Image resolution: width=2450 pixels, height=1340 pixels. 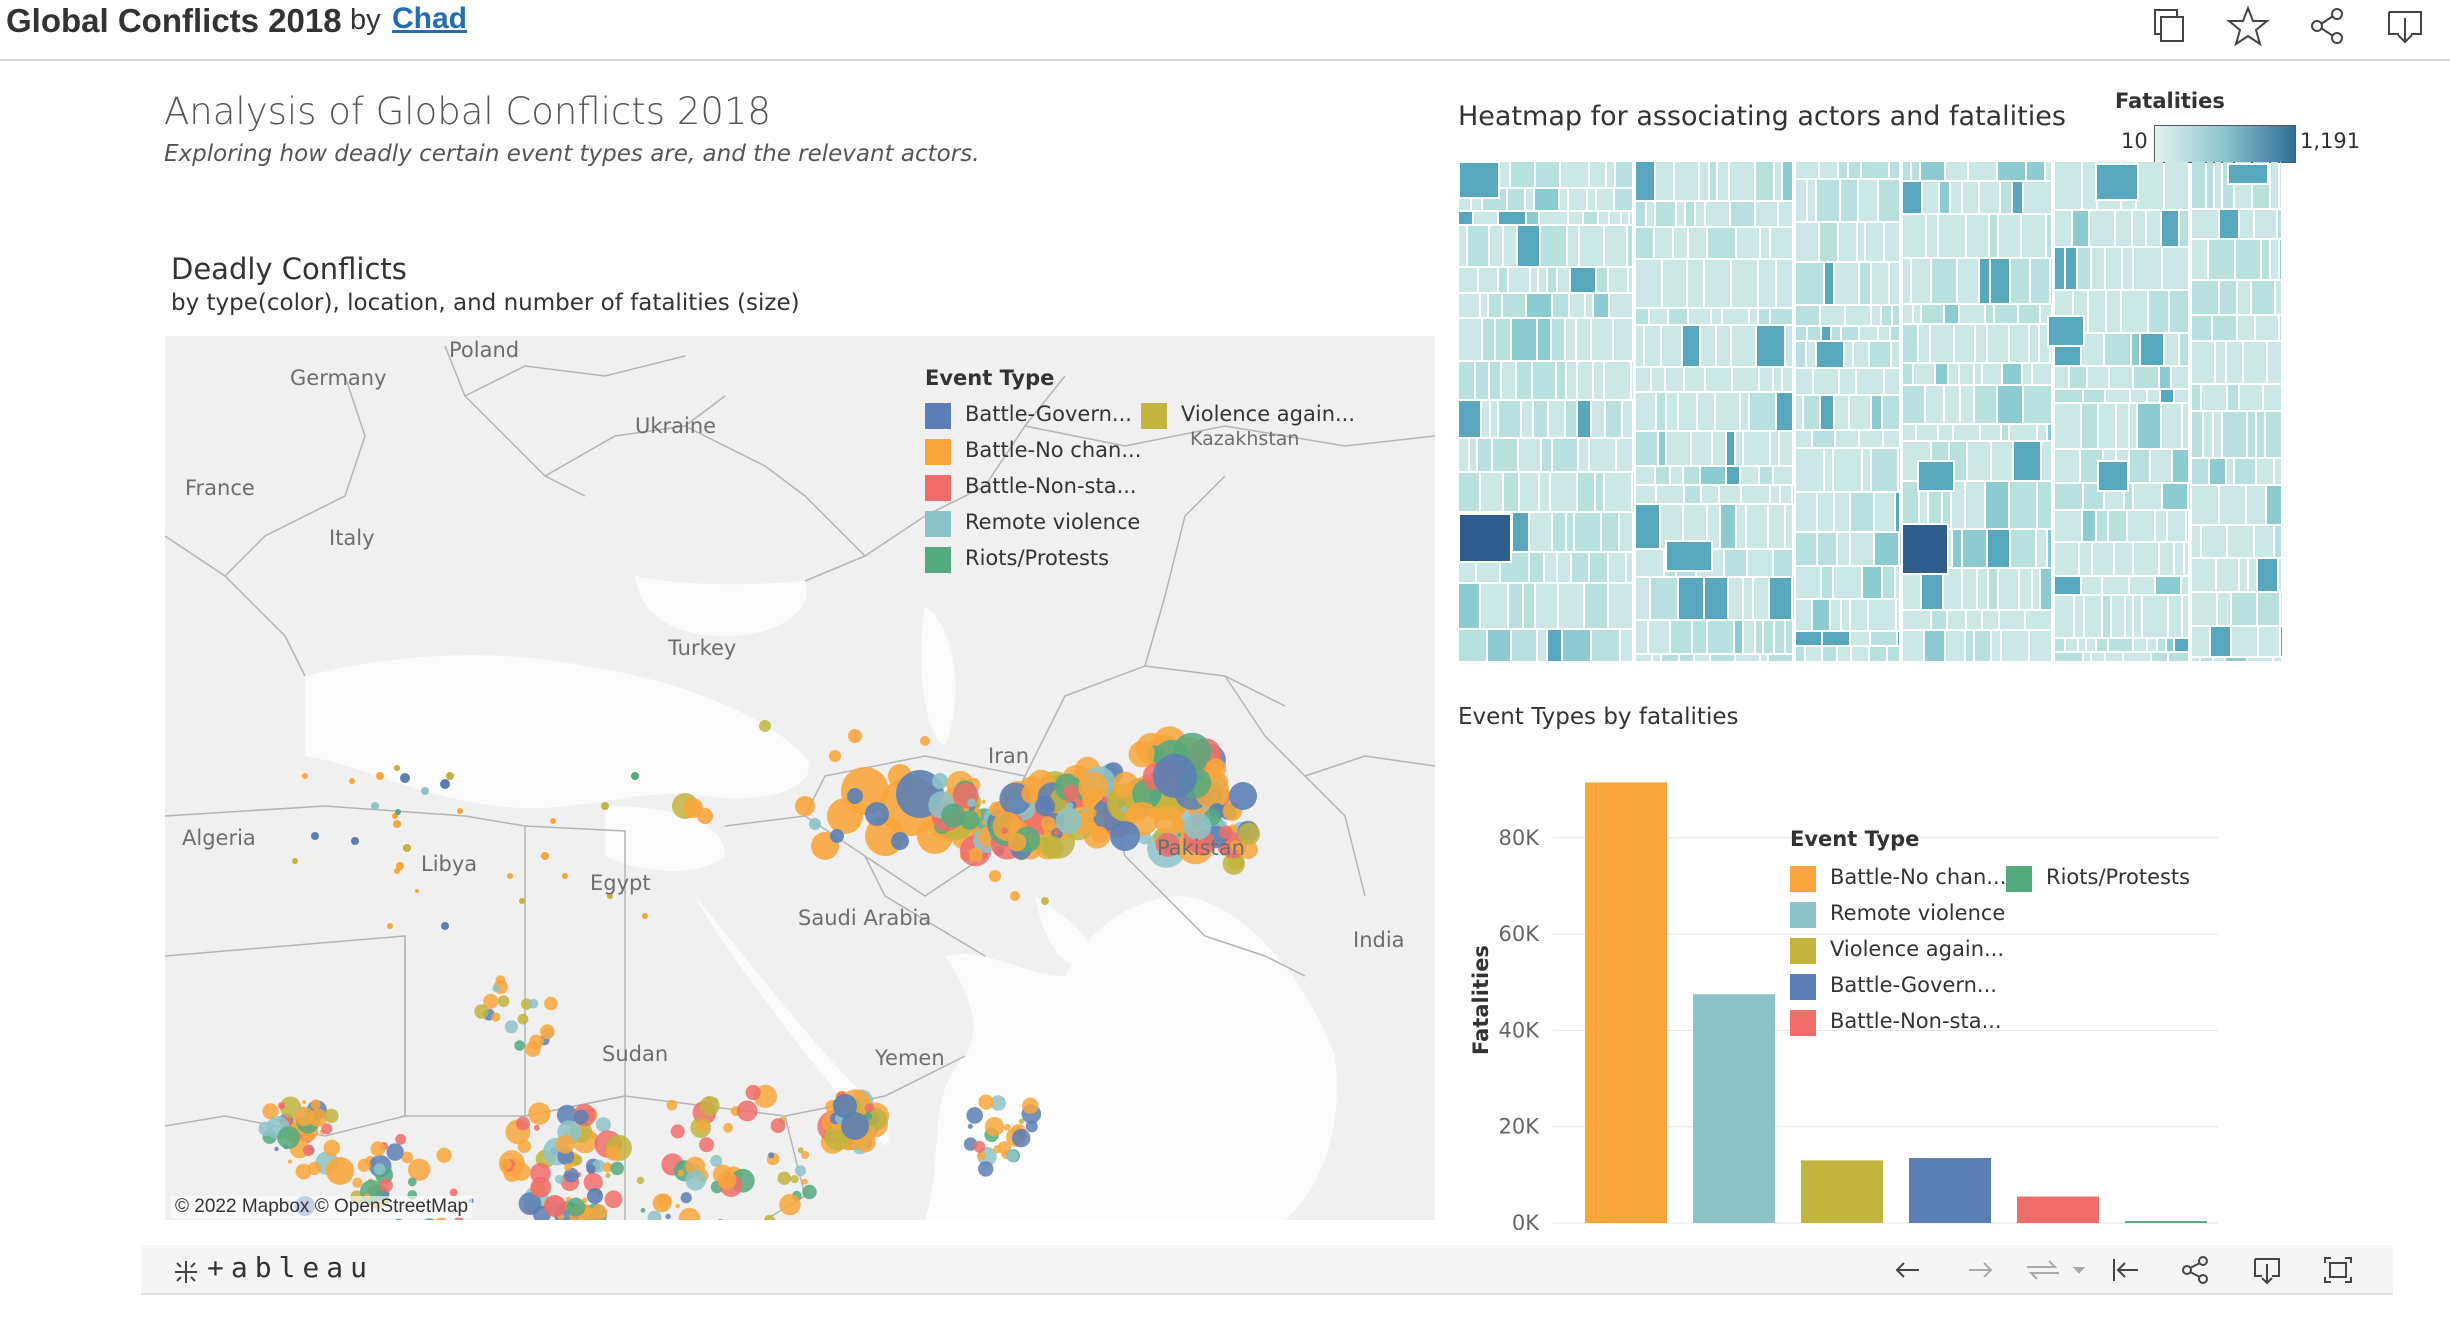 What do you see at coordinates (352, 538) in the screenshot?
I see `place-label: Italy` at bounding box center [352, 538].